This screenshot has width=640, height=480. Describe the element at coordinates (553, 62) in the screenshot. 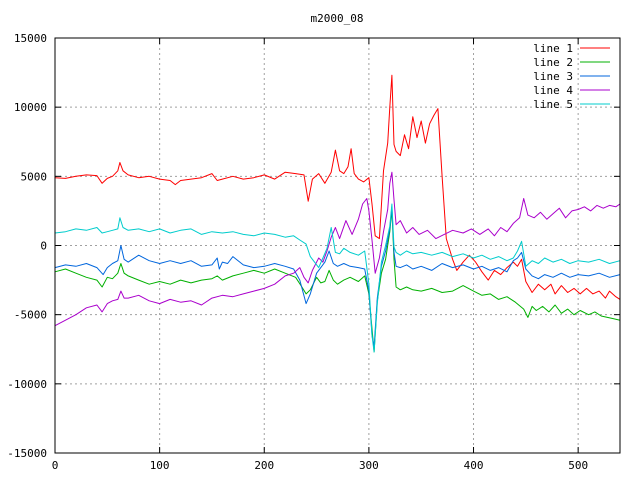

I see `legend-label: line 2` at that location.